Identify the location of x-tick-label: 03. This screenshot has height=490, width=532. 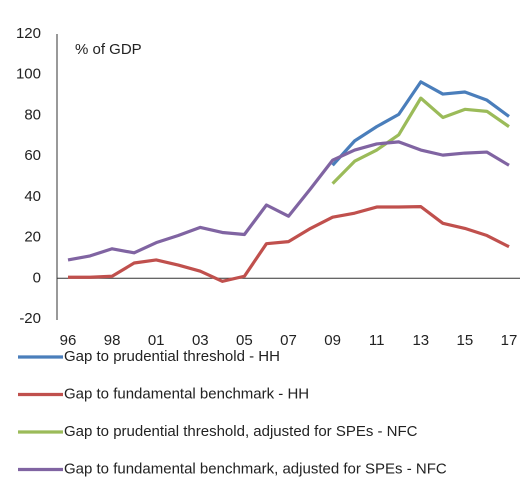
(200, 340).